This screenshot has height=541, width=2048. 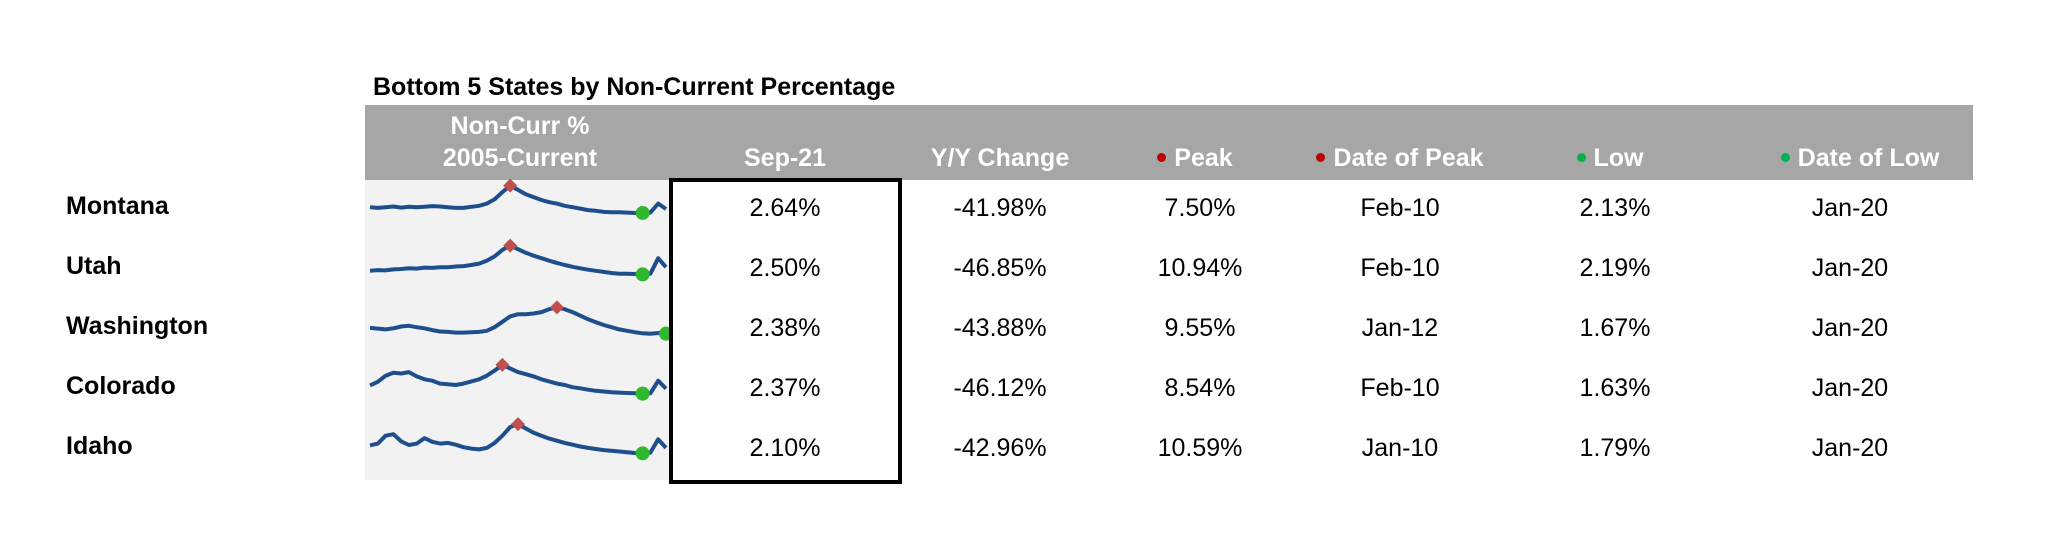 What do you see at coordinates (785, 208) in the screenshot?
I see `cell-sep21: 2.64%` at bounding box center [785, 208].